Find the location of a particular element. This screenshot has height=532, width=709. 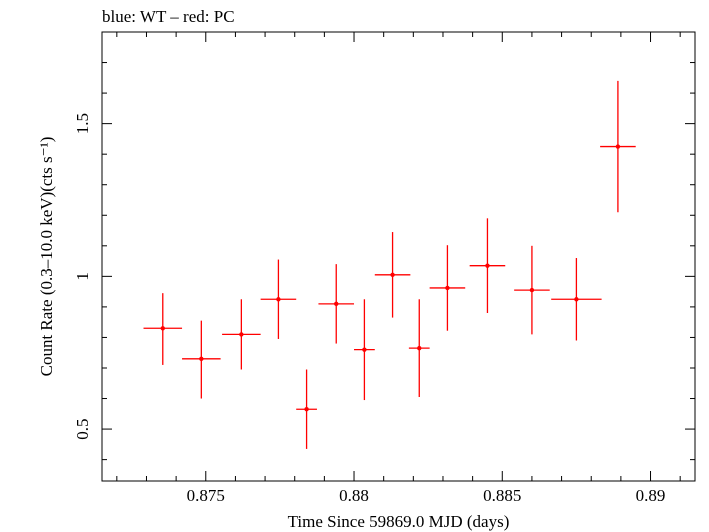

x-tick-label: 0.875 is located at coordinates (206, 495).